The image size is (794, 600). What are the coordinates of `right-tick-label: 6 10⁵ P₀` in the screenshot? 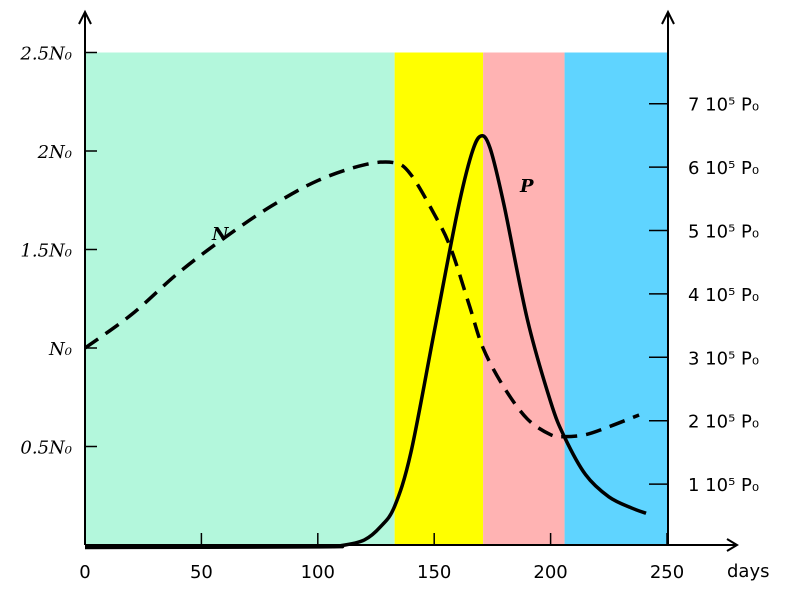 It's located at (723, 168).